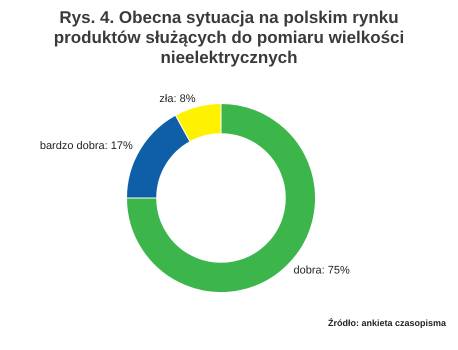 The width and height of the screenshot is (458, 350). I want to click on chart-title: Rys. 4. Obecna sytuacja na polskim rynku produktów służących do pomiaru wielkości nieelektrycznych, so click(229, 38).